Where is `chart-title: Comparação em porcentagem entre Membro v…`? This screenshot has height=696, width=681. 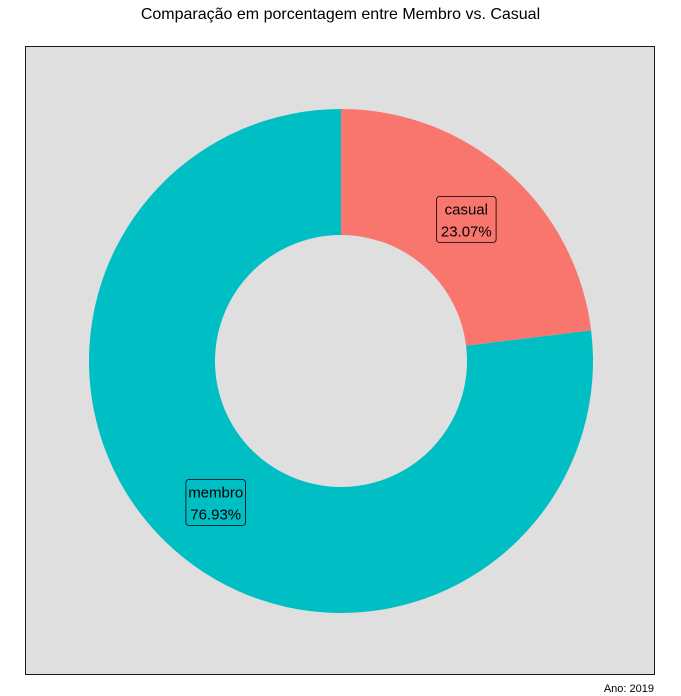 chart-title: Comparação em porcentagem entre Membro v… is located at coordinates (340, 14).